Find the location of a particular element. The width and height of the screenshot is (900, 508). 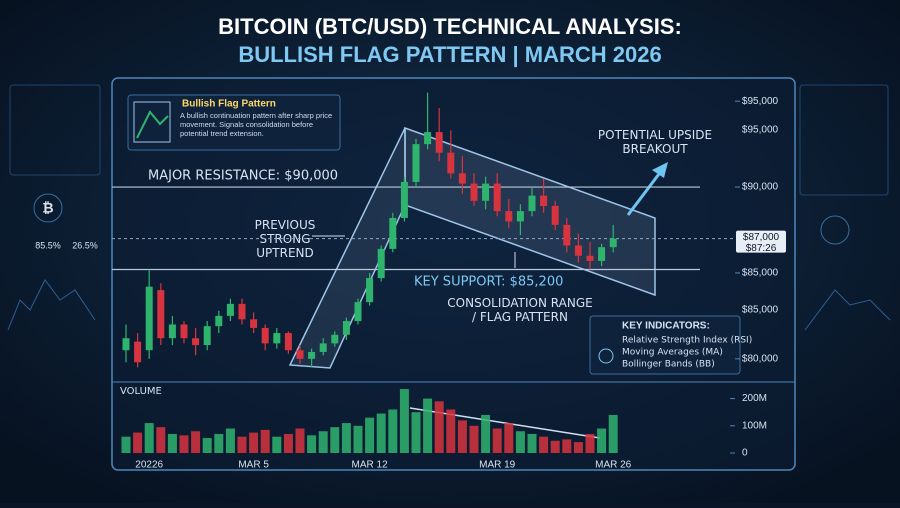

side-stat: 26.5% is located at coordinates (85, 245).